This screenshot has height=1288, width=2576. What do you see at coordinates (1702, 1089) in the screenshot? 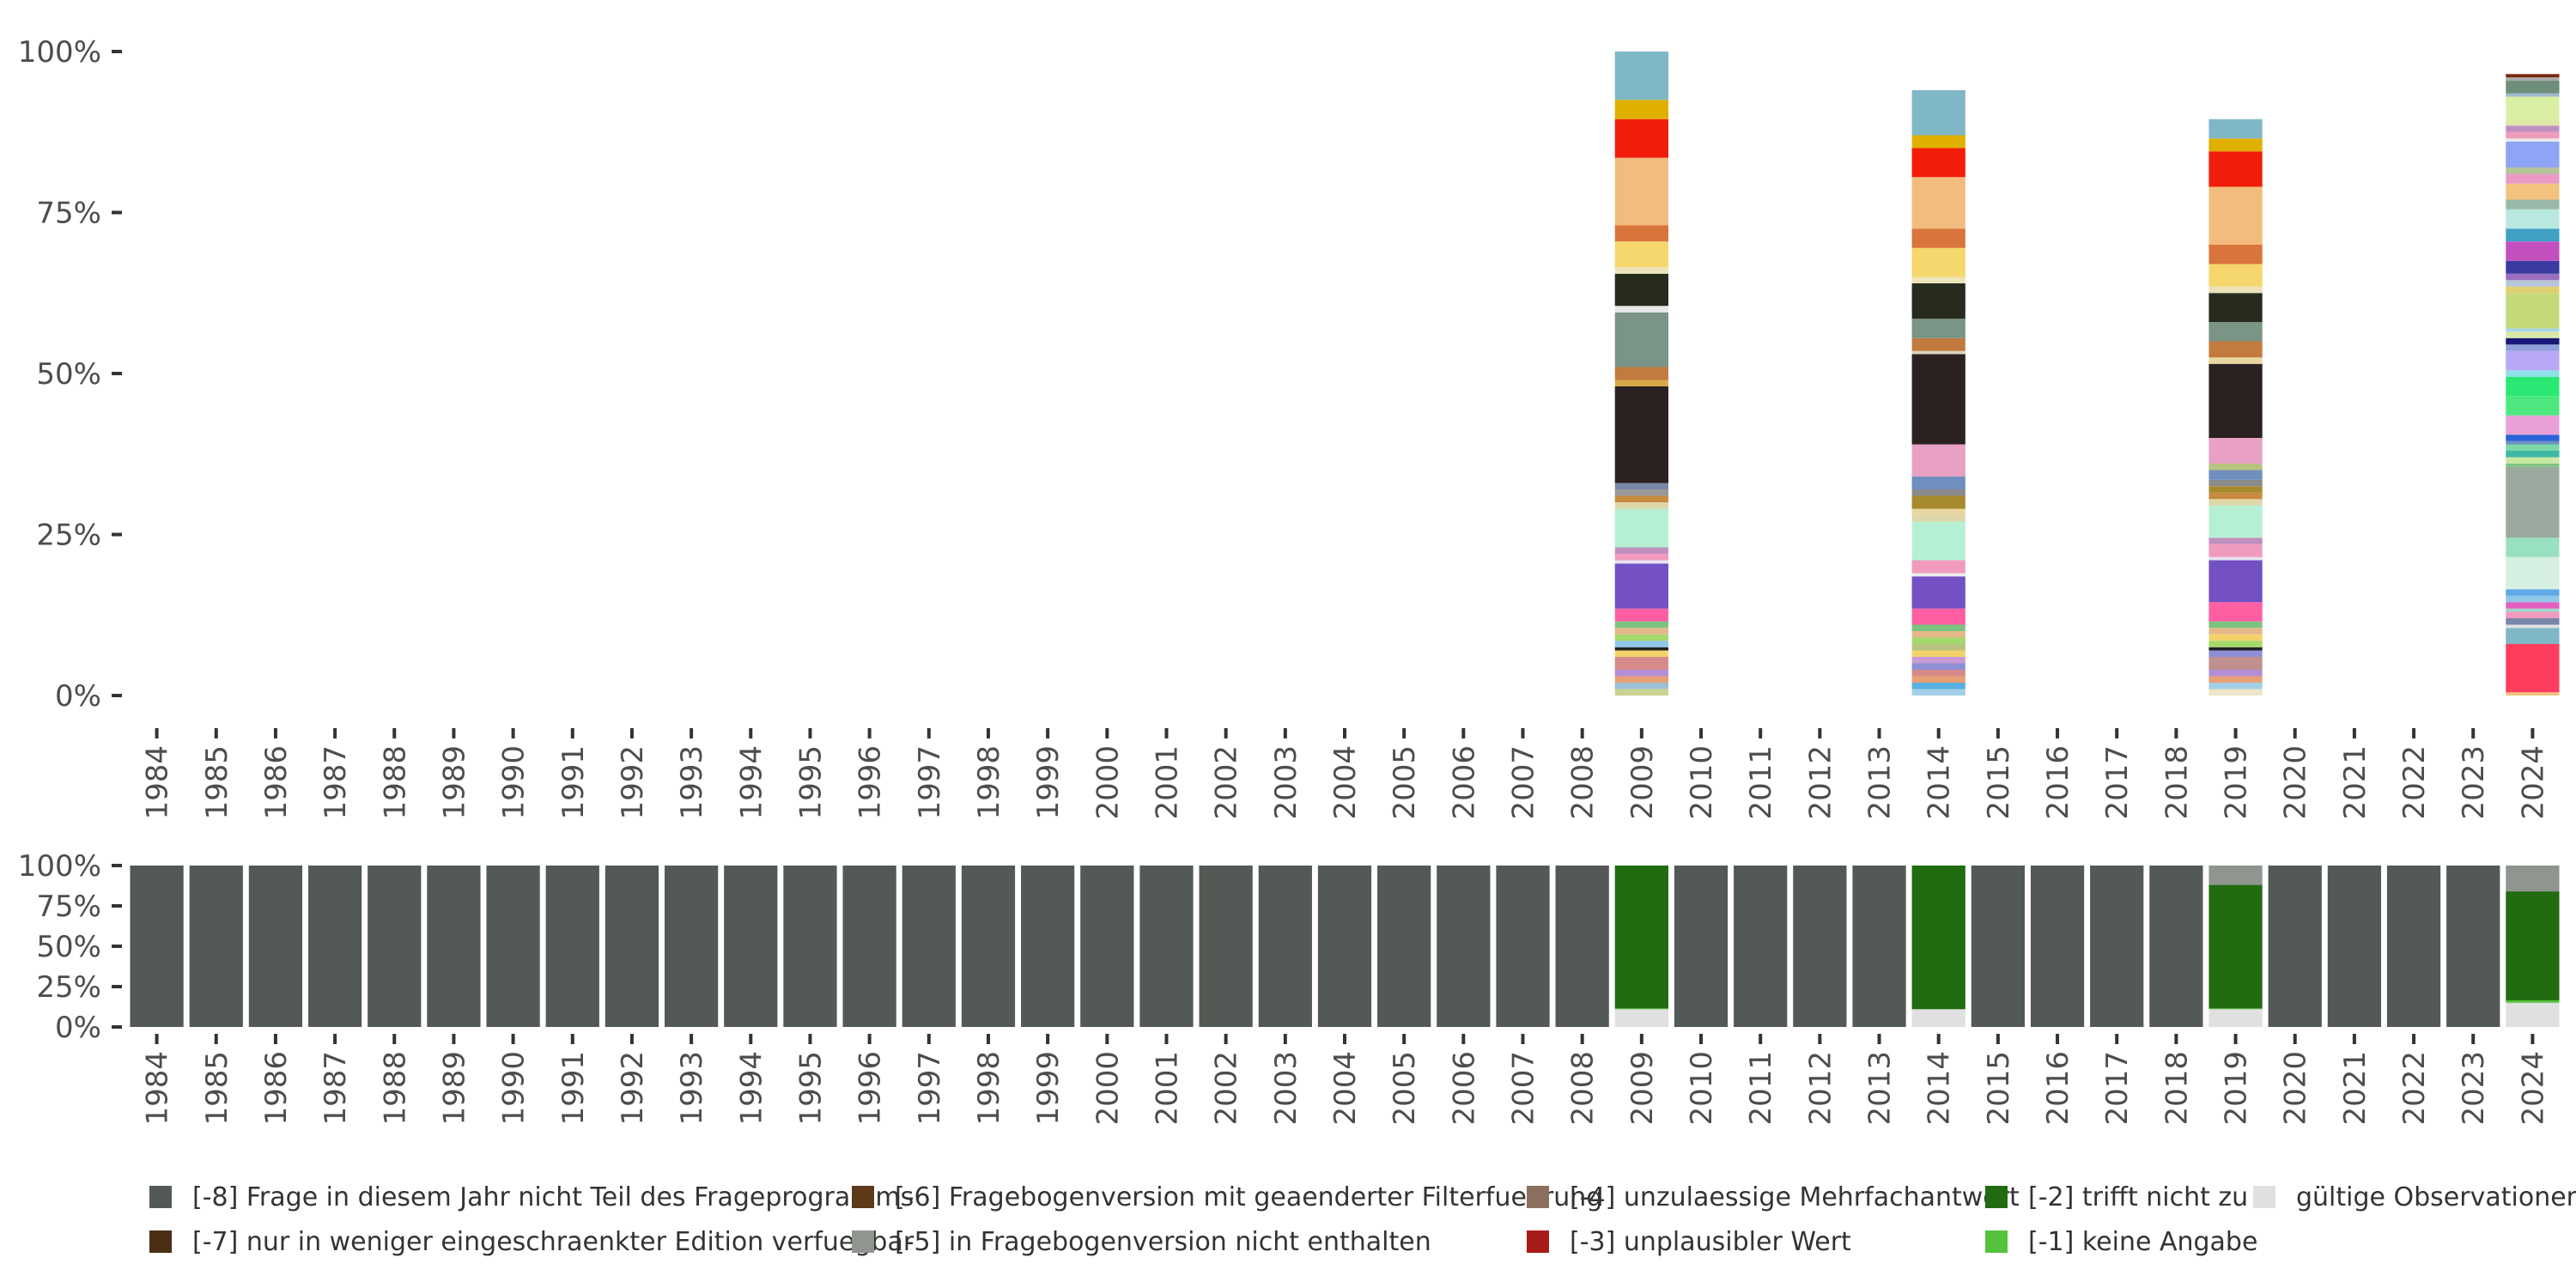
I see `bottom-x-tick-label: 2010` at bounding box center [1702, 1089].